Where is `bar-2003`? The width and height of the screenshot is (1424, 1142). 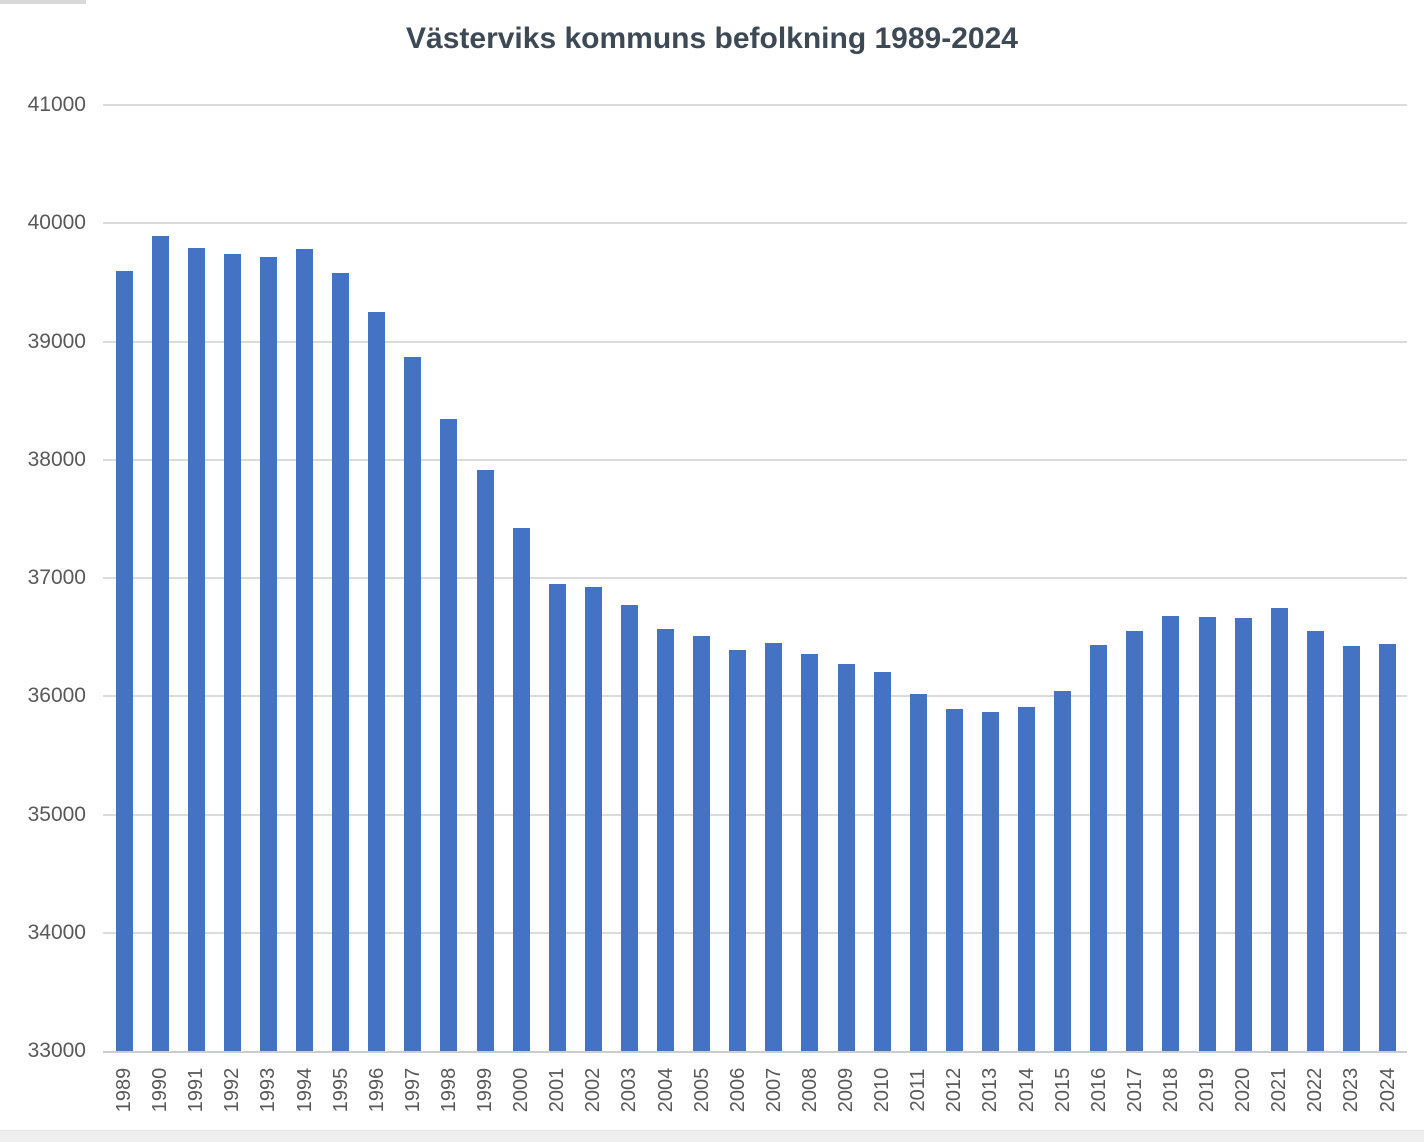
bar-2003 is located at coordinates (629, 828).